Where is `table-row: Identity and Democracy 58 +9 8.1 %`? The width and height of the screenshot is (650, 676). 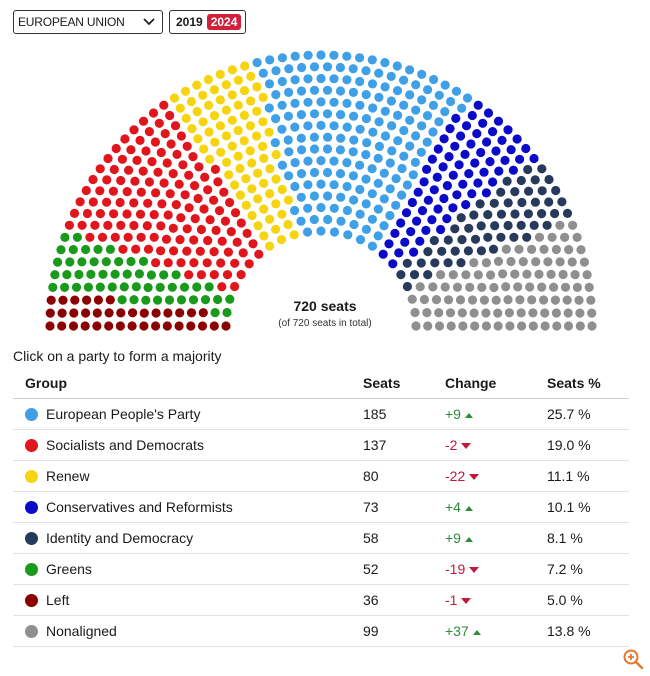 table-row: Identity and Democracy 58 +9 8.1 % is located at coordinates (321, 538).